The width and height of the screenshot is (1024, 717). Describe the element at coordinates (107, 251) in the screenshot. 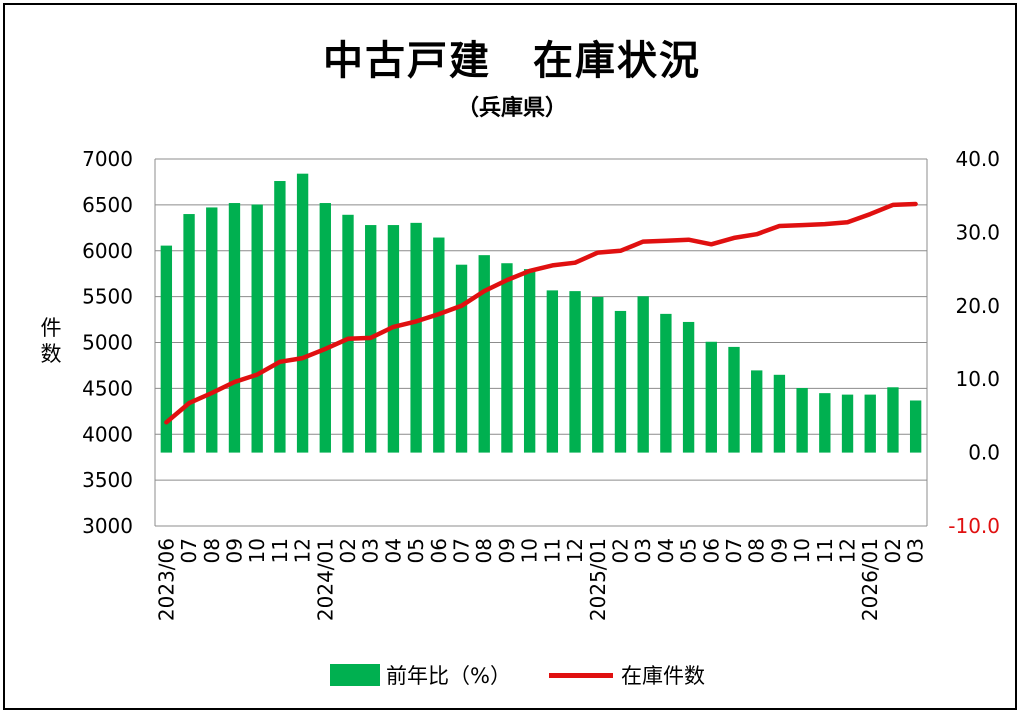

I see `left-tick-label-6: 6000` at that location.